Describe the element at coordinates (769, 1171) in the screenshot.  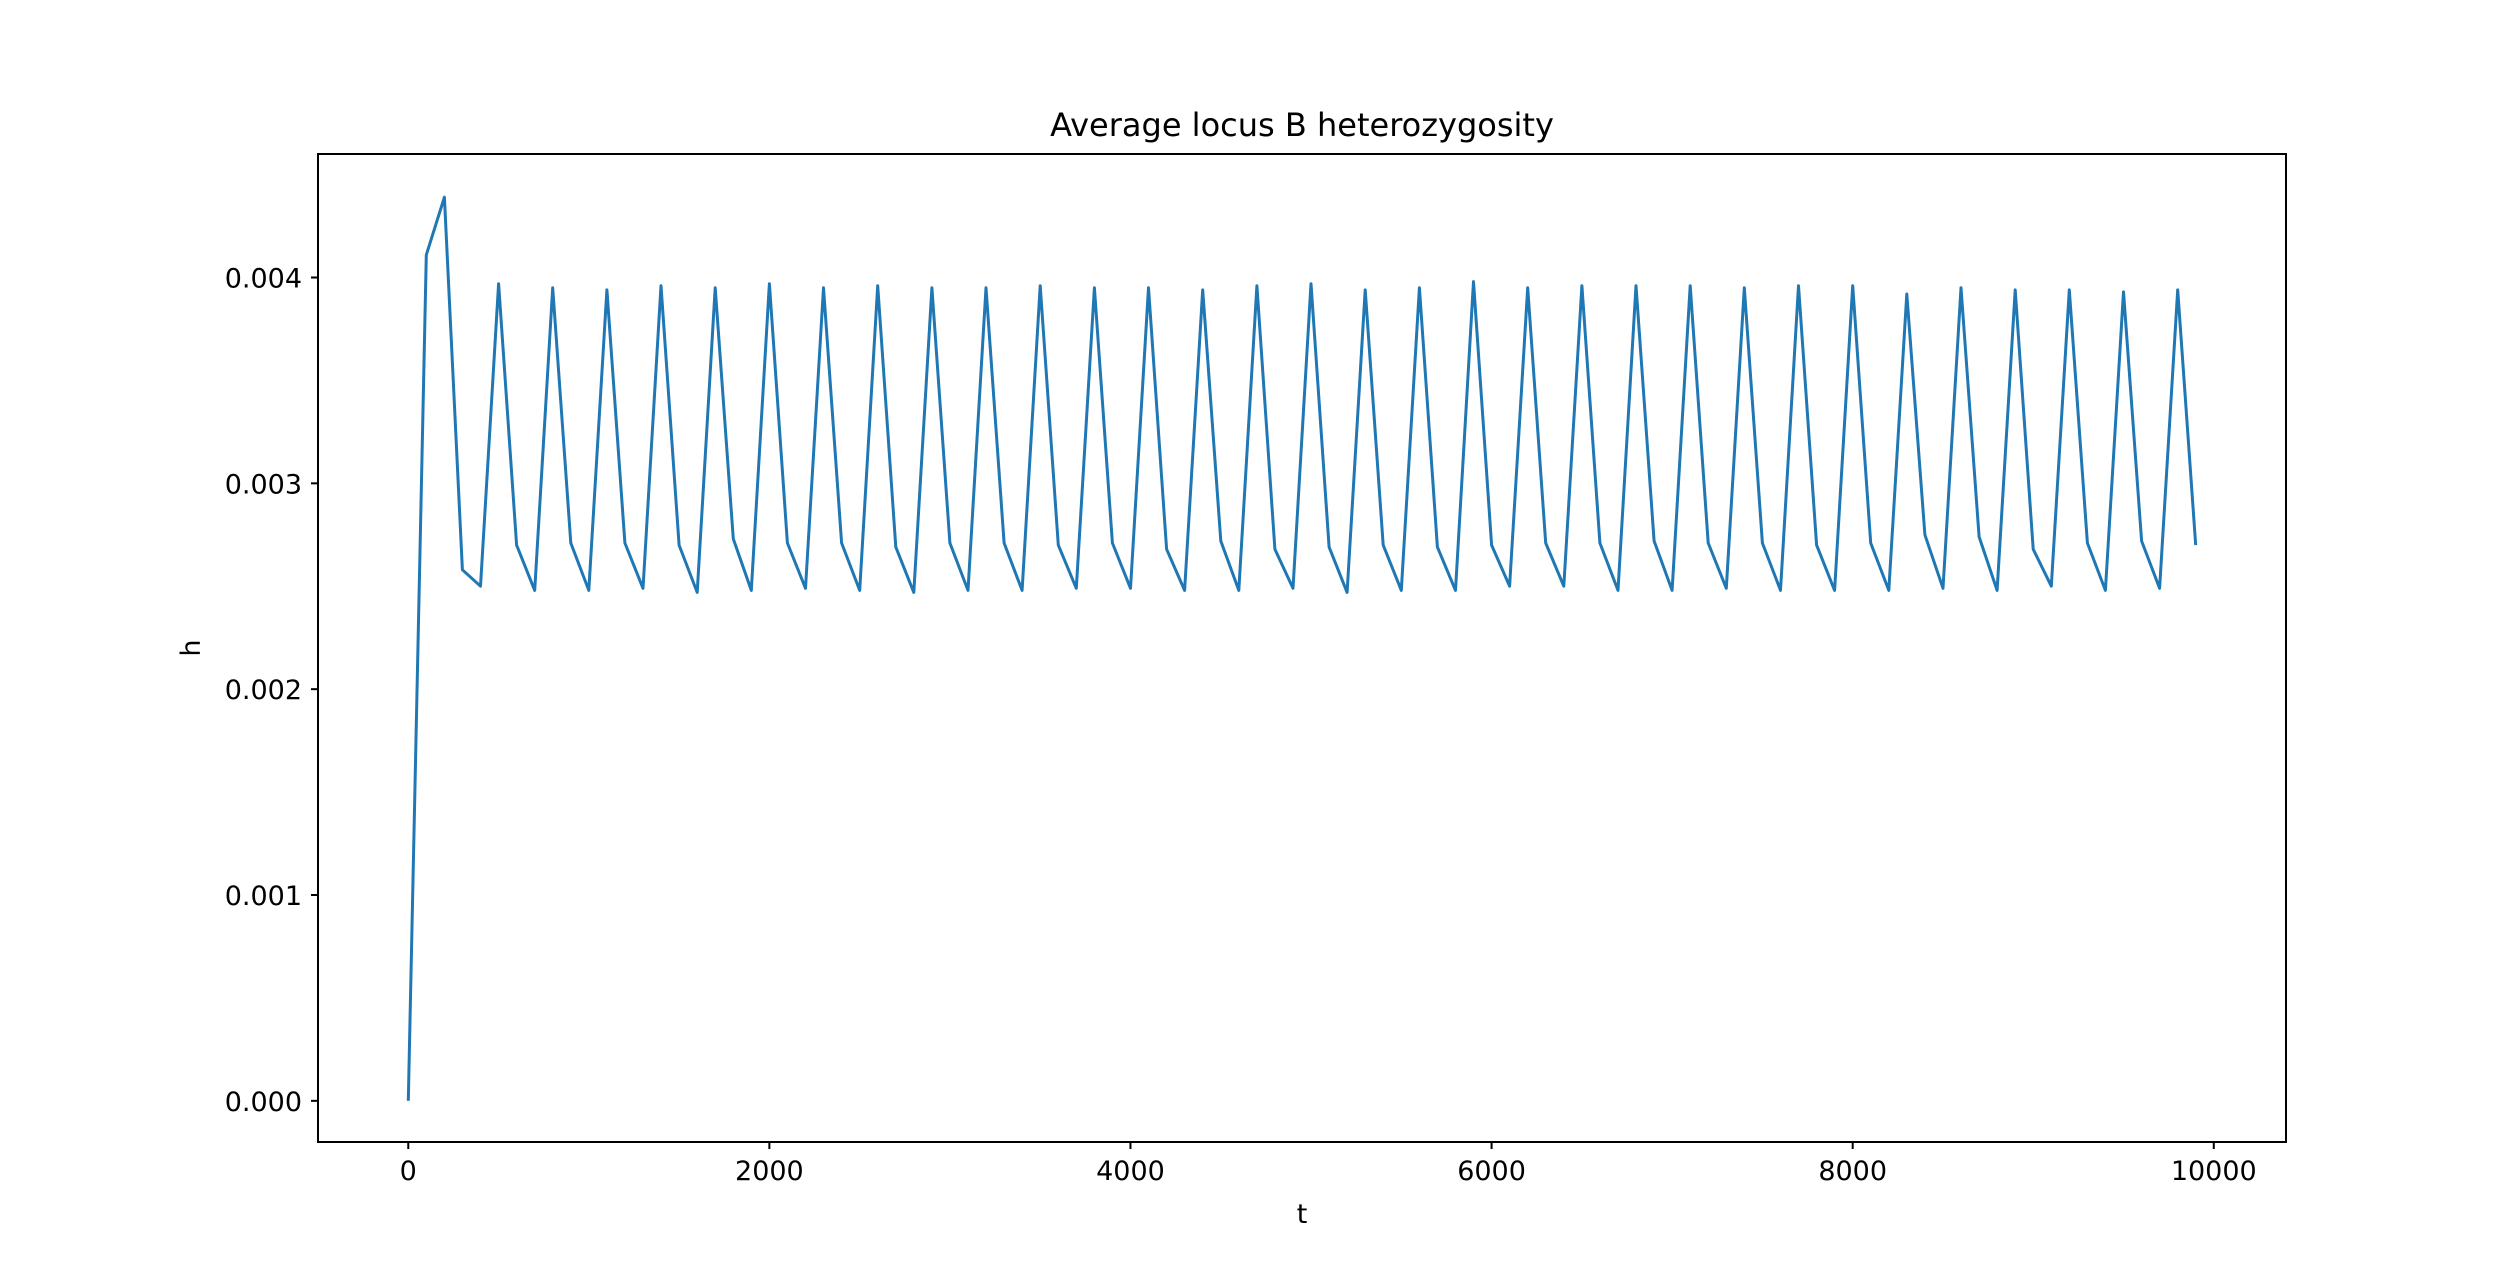
I see `x-tick-label: 2000` at that location.